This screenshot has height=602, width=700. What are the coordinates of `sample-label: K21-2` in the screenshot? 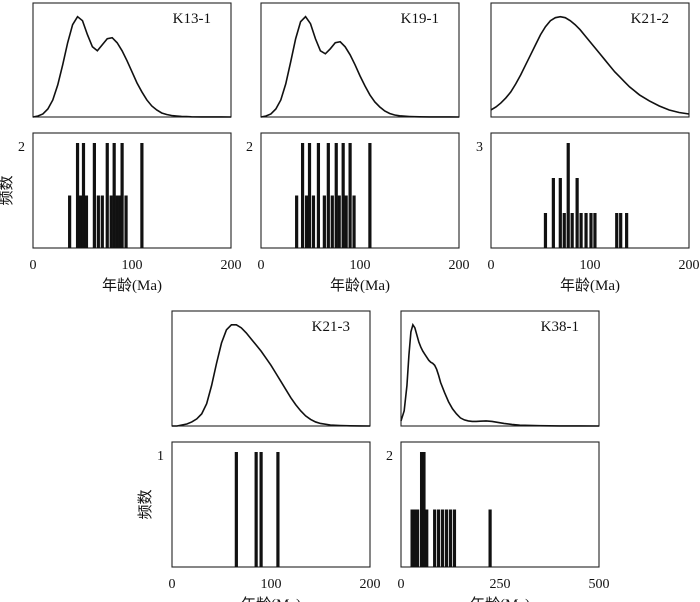 It's located at (650, 19).